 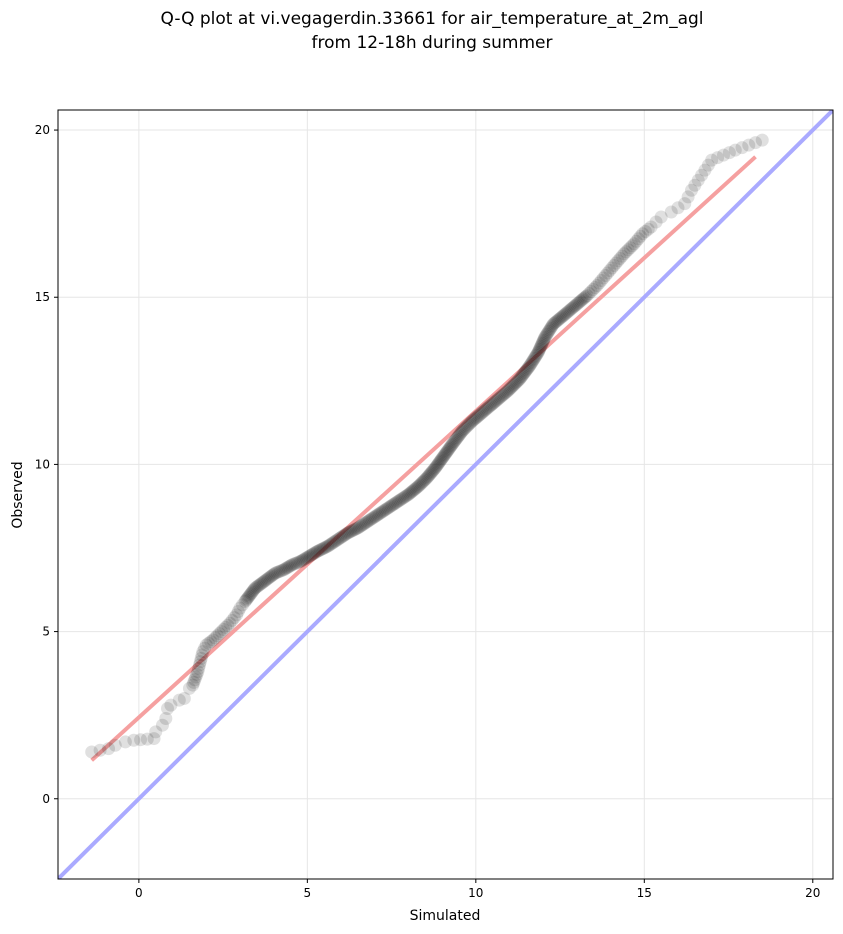 I want to click on x-axis-label: Simulated, so click(x=445, y=916).